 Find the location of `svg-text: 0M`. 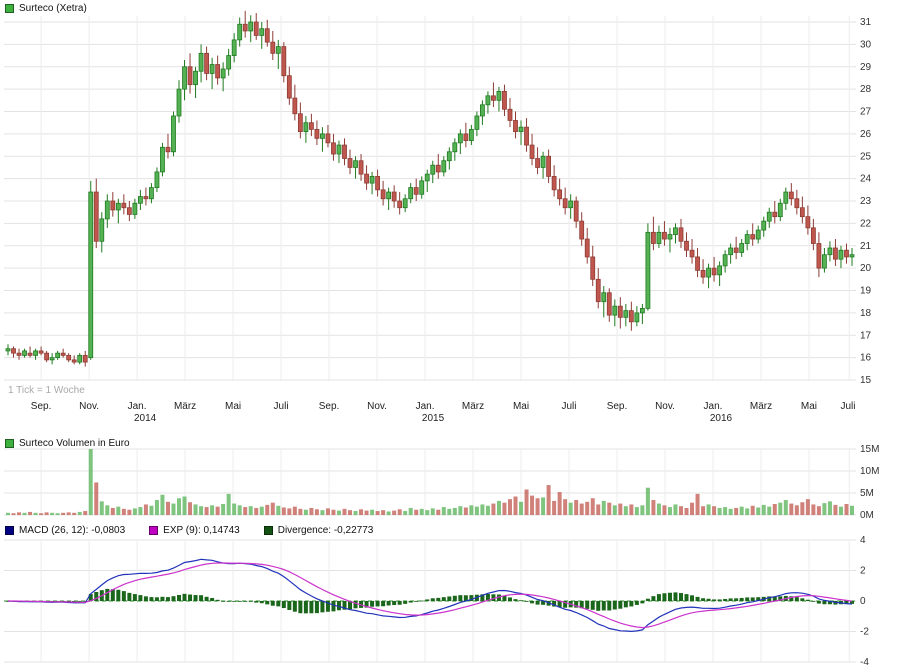

svg-text: 0M is located at coordinates (867, 515).